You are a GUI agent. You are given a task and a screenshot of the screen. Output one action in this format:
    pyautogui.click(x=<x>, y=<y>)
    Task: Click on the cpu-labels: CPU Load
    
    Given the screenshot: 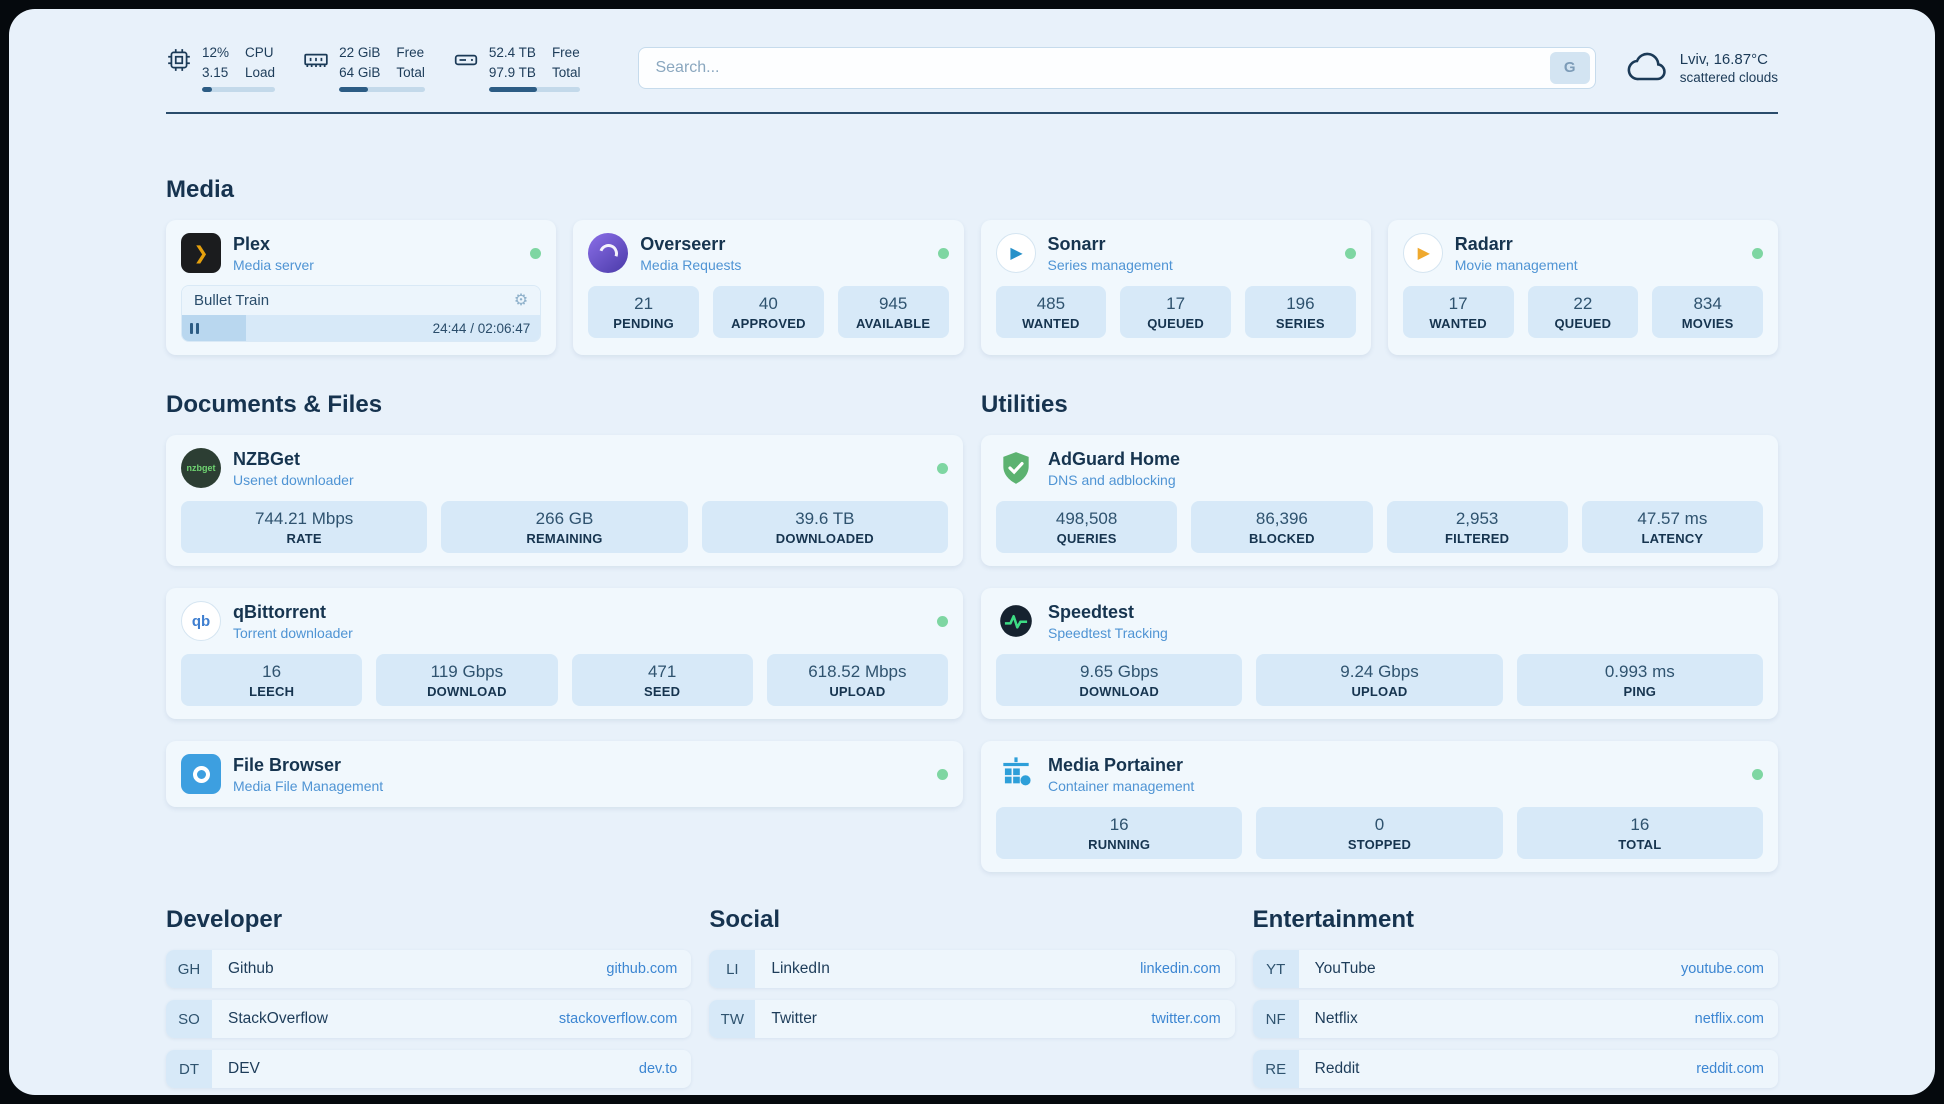 What is the action you would take?
    pyautogui.click(x=260, y=62)
    